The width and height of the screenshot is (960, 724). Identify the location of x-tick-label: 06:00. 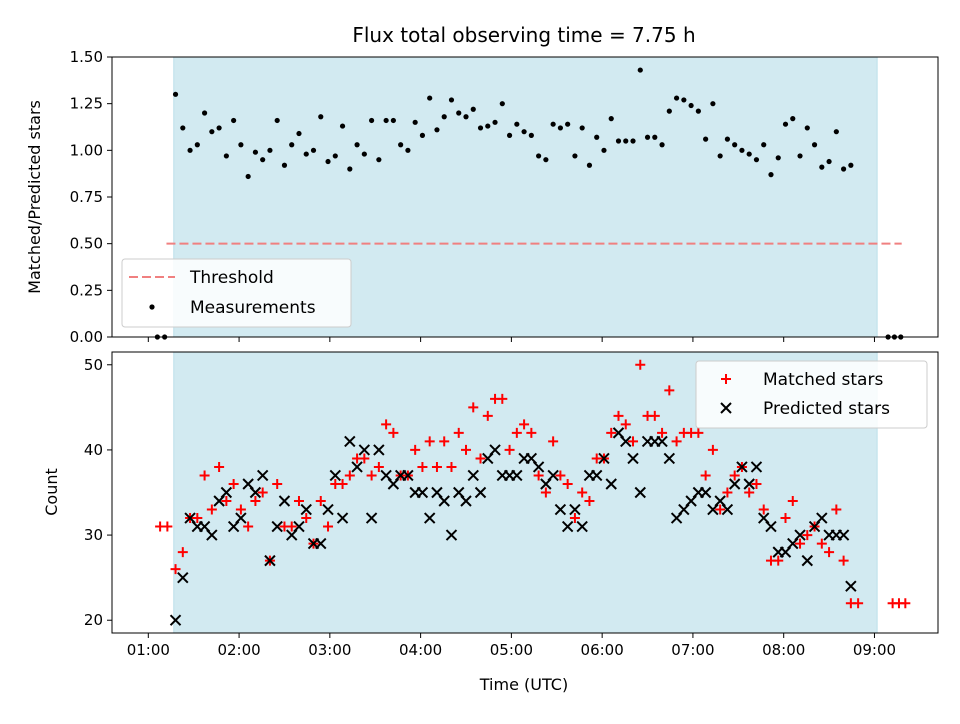
(602, 650).